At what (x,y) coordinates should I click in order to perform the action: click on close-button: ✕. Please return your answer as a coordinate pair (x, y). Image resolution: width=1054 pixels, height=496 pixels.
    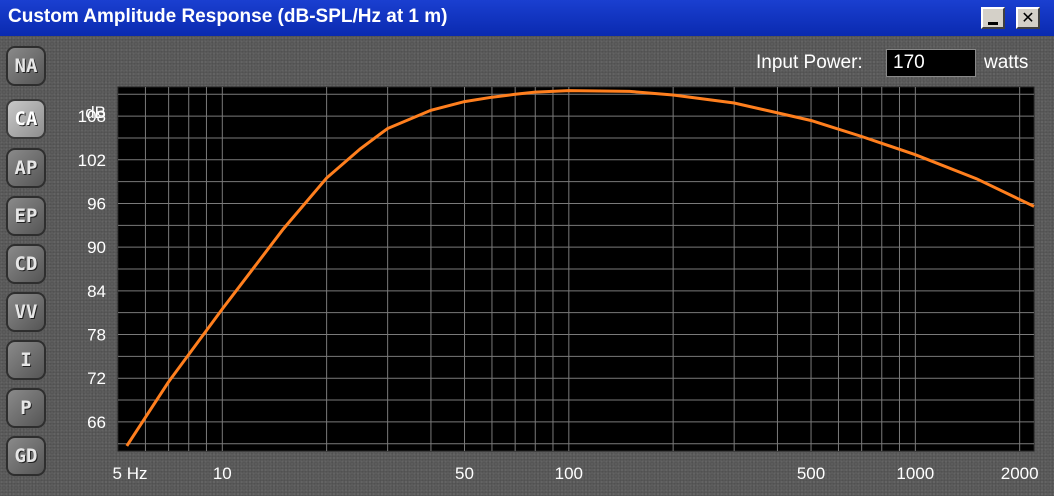
    Looking at the image, I should click on (1028, 18).